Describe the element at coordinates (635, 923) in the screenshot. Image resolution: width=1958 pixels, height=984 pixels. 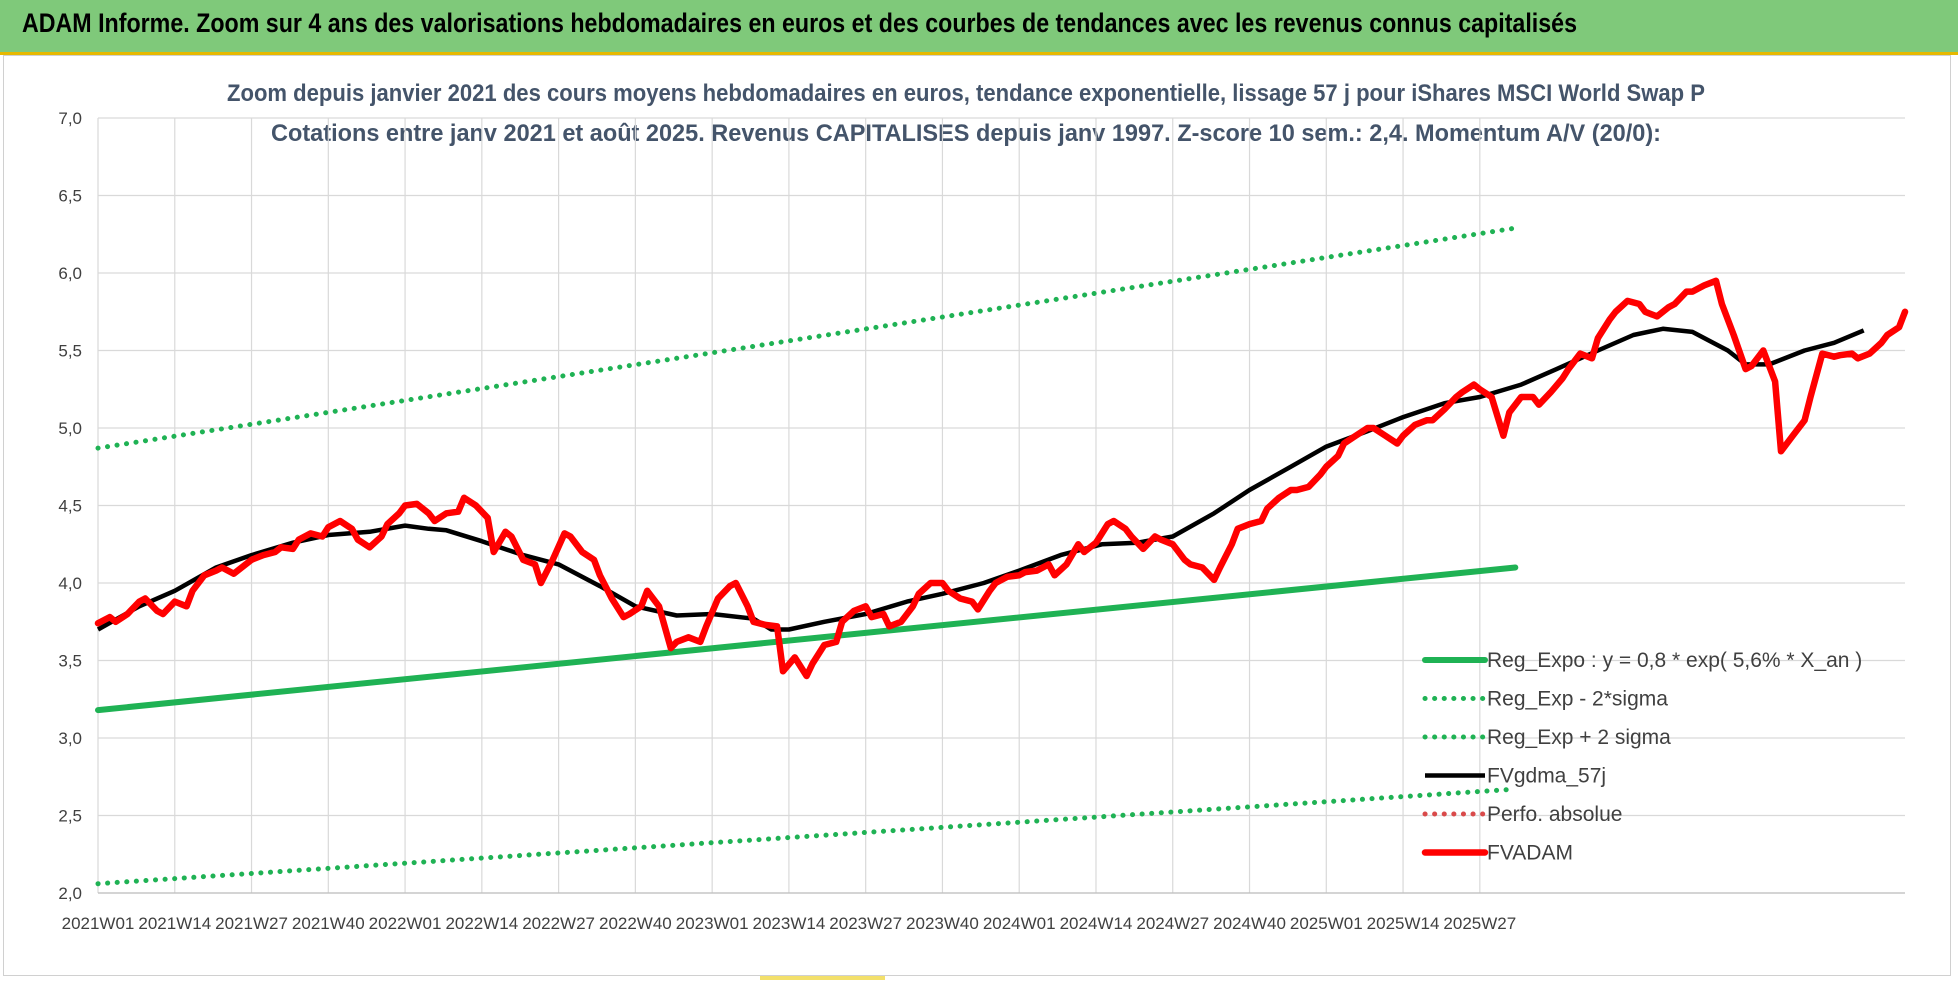
I see `x-tick-label: 2022W40` at that location.